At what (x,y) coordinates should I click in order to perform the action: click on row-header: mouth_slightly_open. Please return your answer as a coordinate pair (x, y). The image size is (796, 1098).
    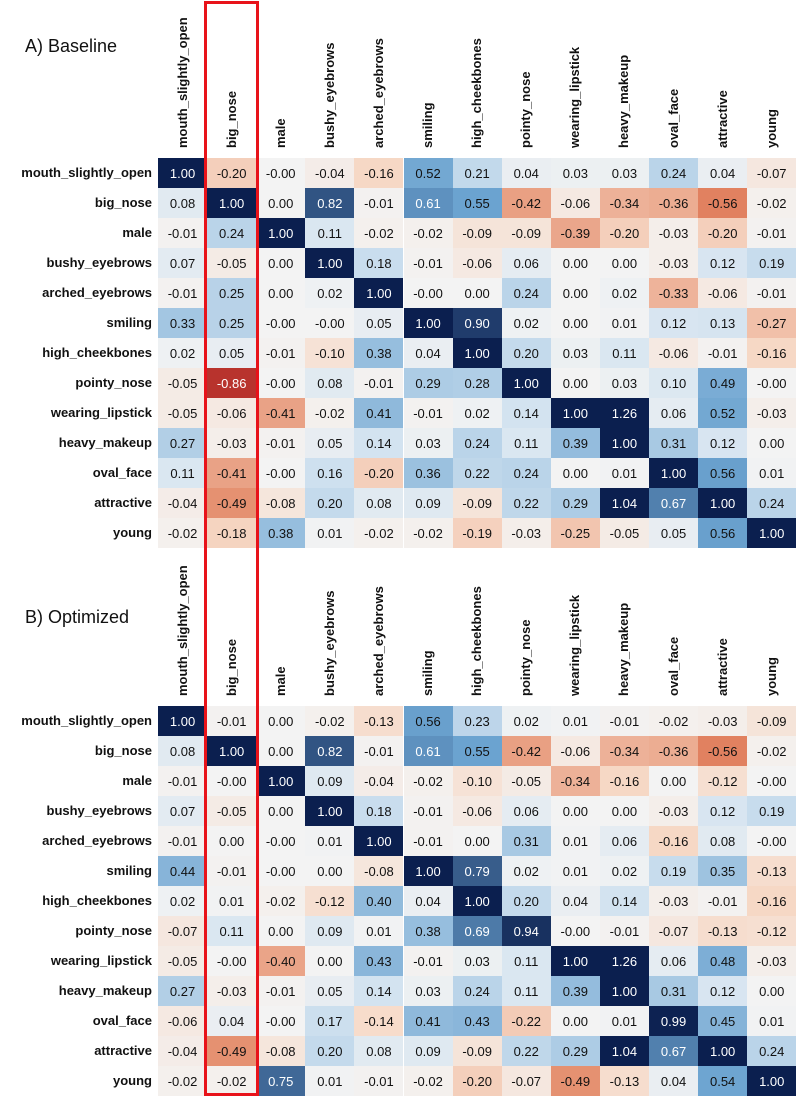
    Looking at the image, I should click on (86, 172).